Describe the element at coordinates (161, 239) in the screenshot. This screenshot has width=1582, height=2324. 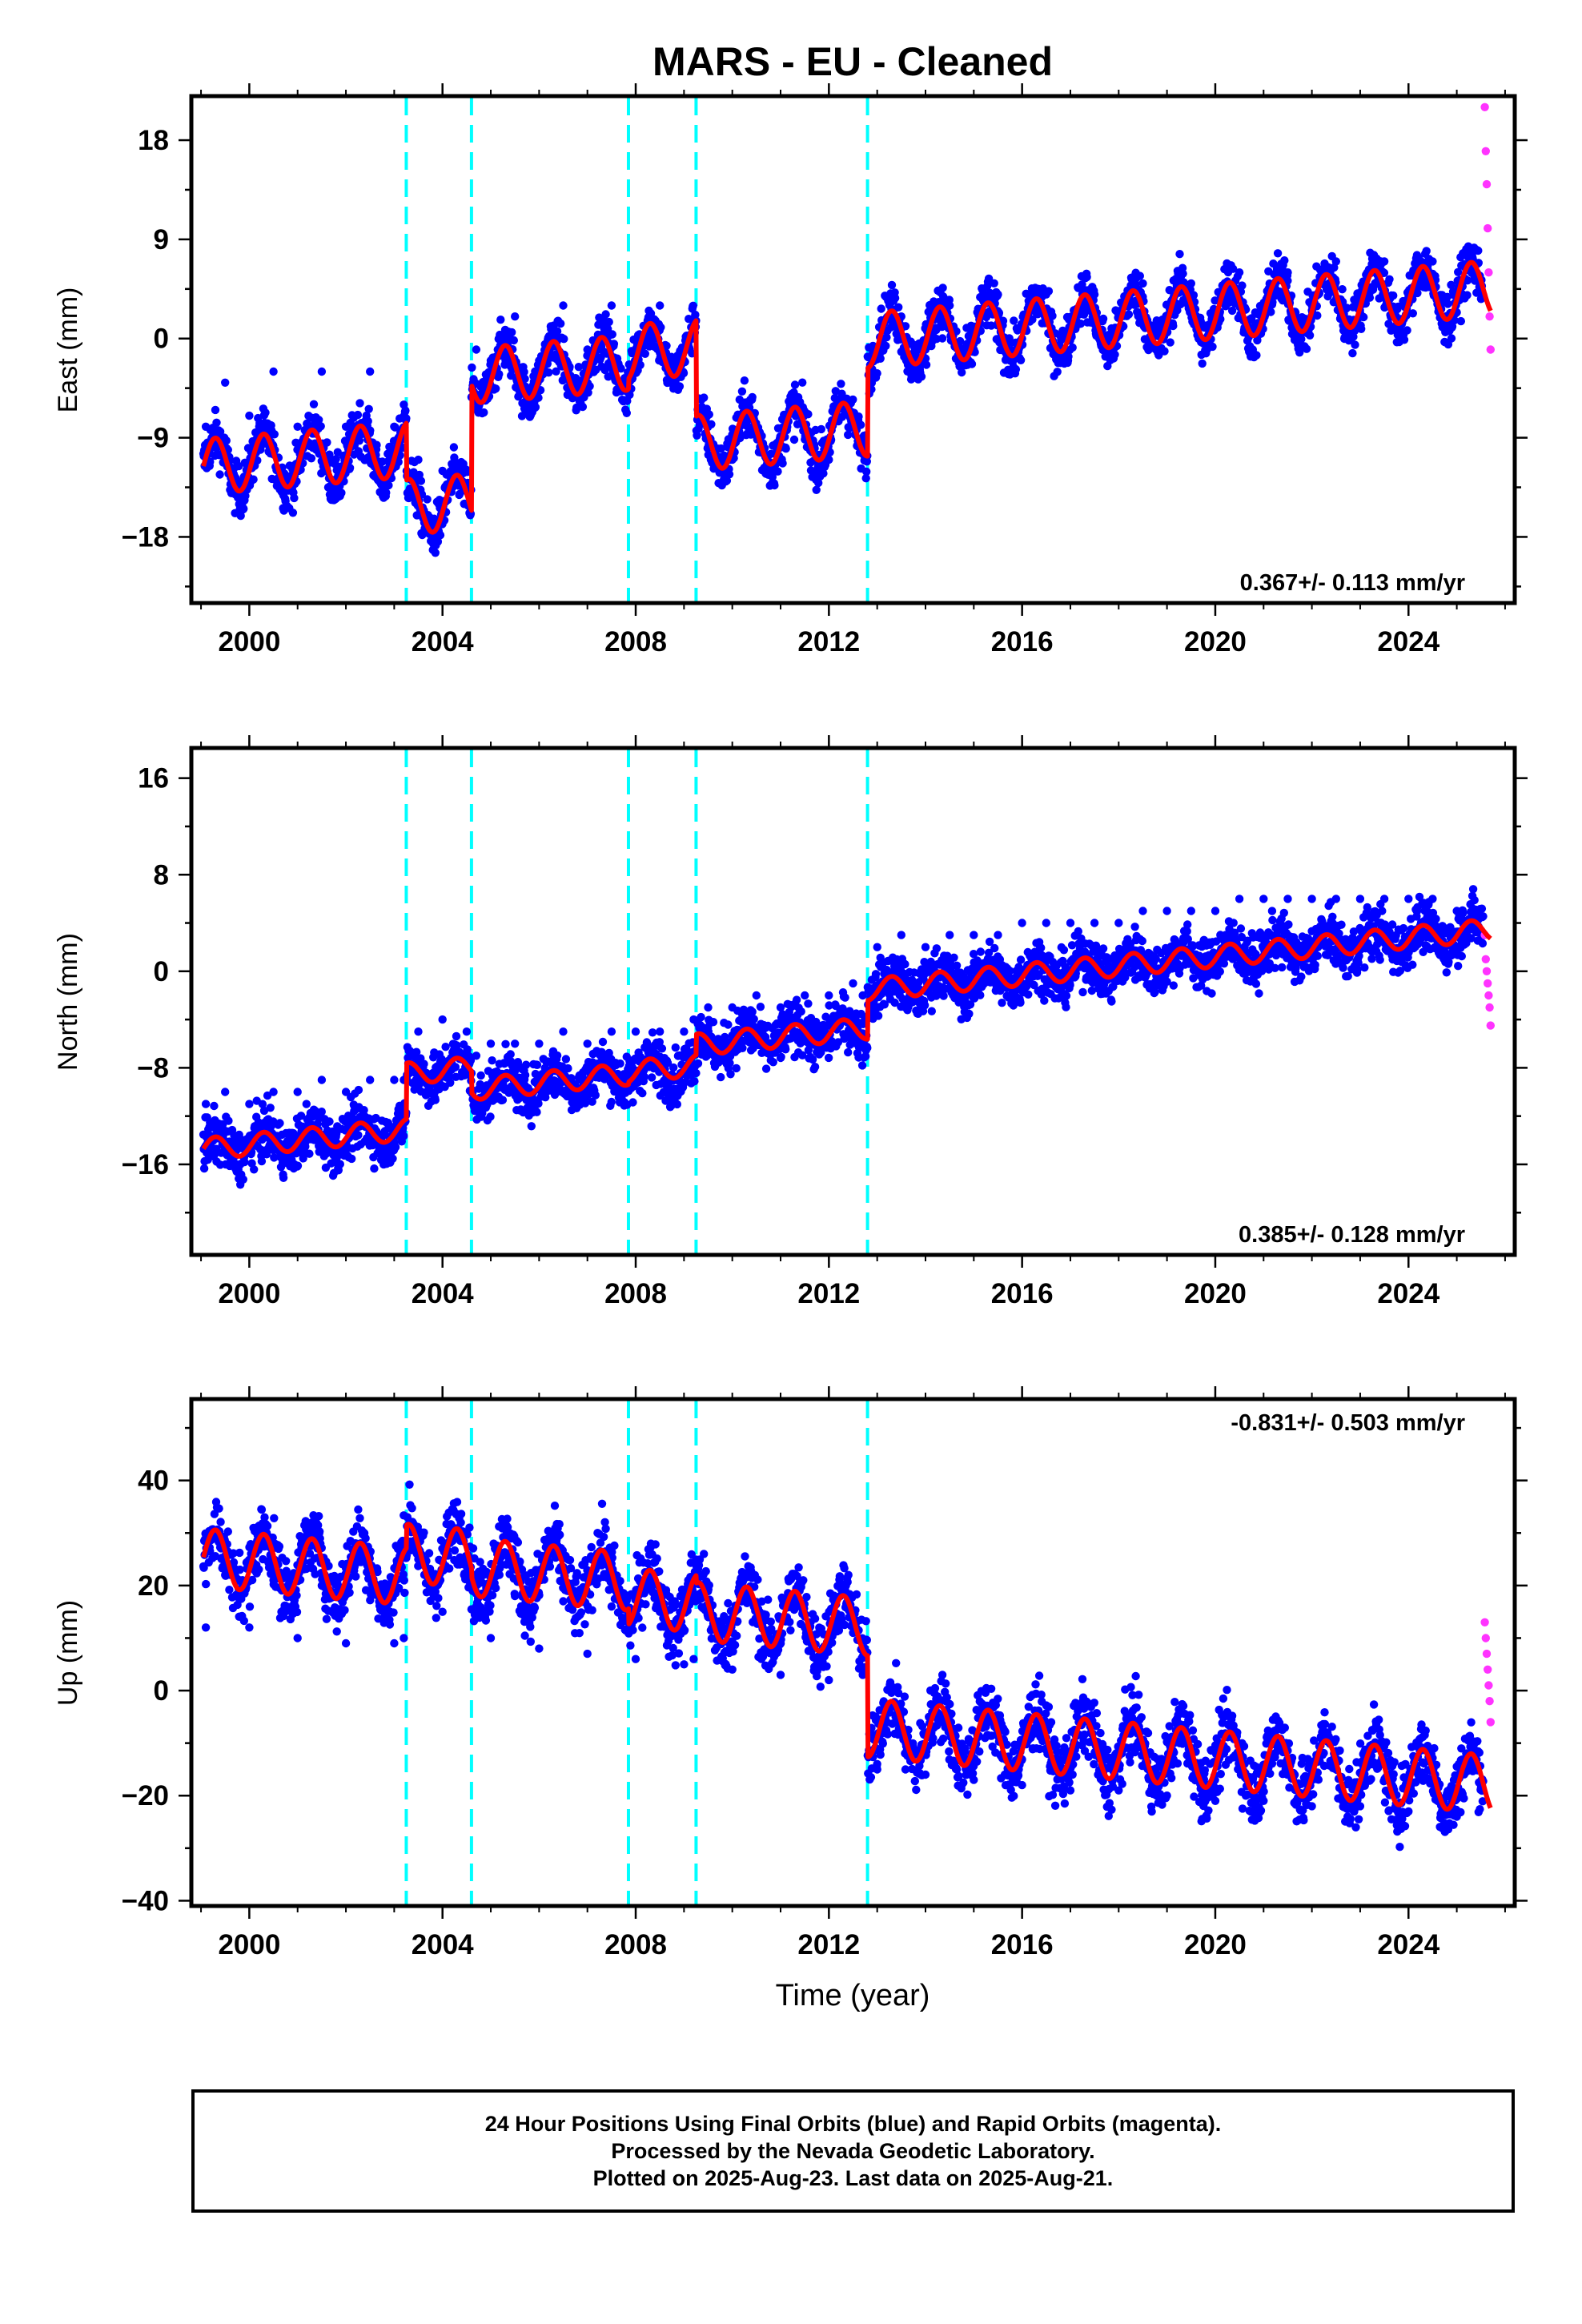
I see `y-tick-label: 9` at that location.